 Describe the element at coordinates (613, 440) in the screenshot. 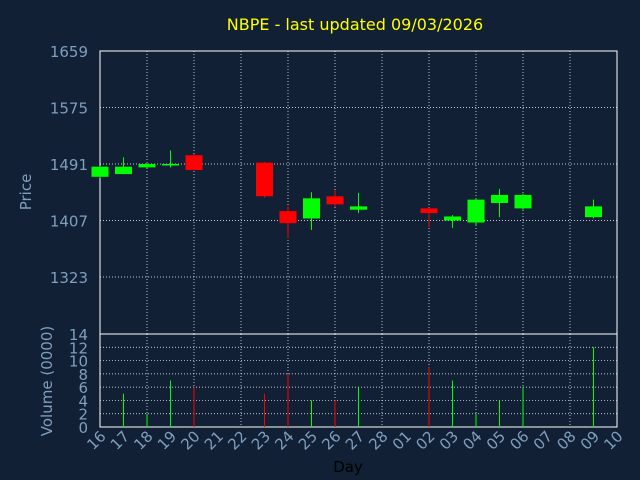

I see `day-tick-label: 10` at that location.